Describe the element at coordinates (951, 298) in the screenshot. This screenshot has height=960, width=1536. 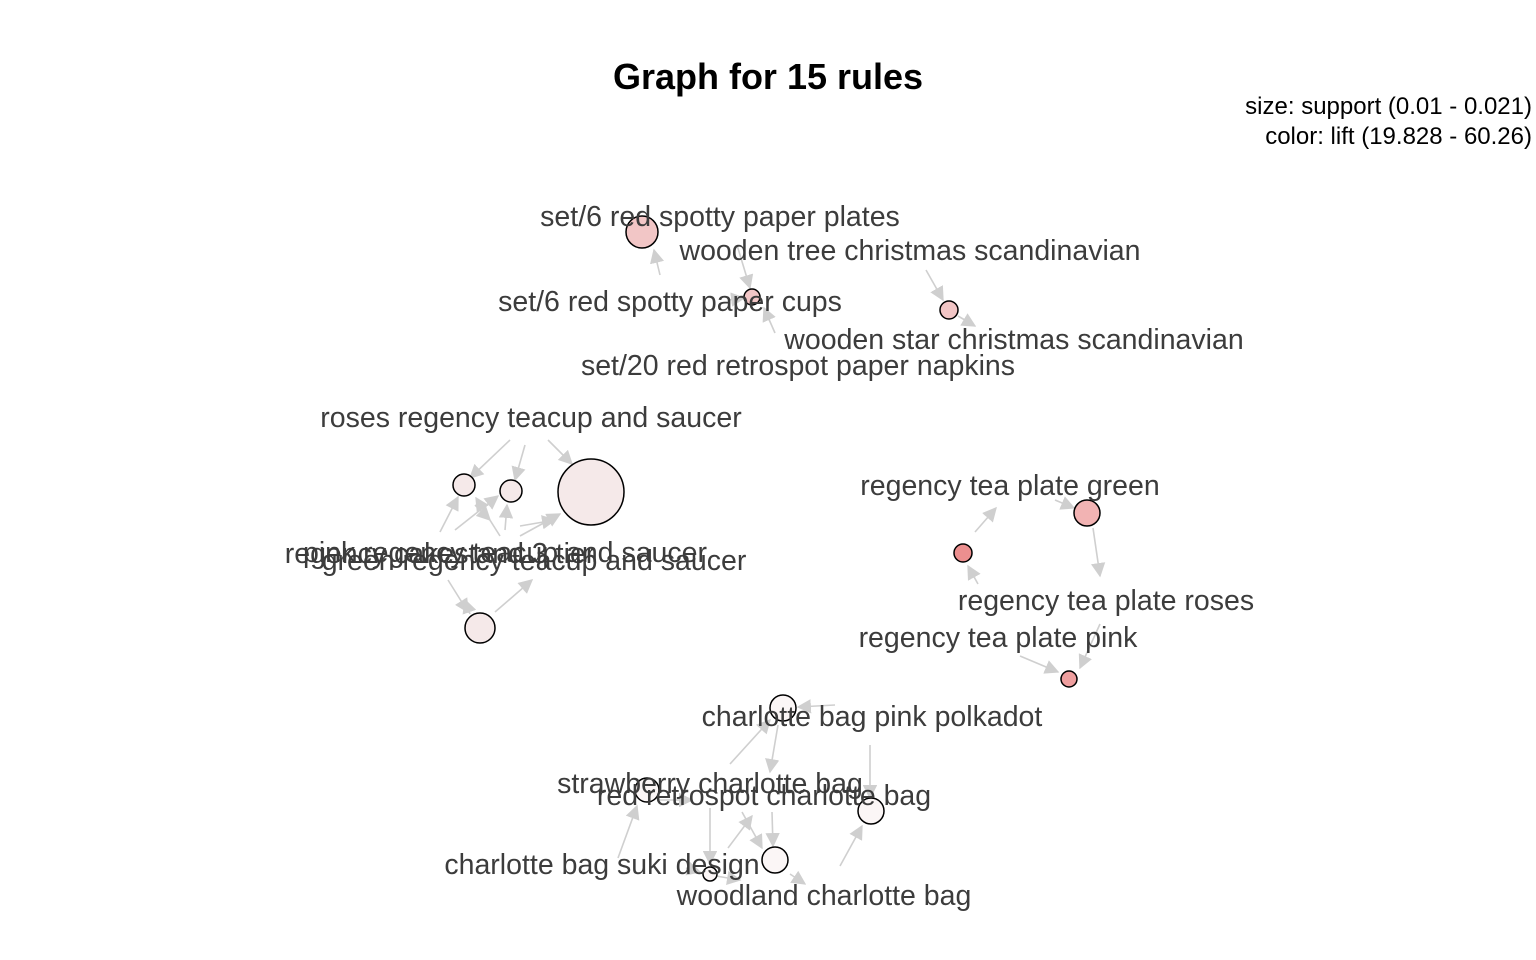
I see `edges-christmas-group` at that location.